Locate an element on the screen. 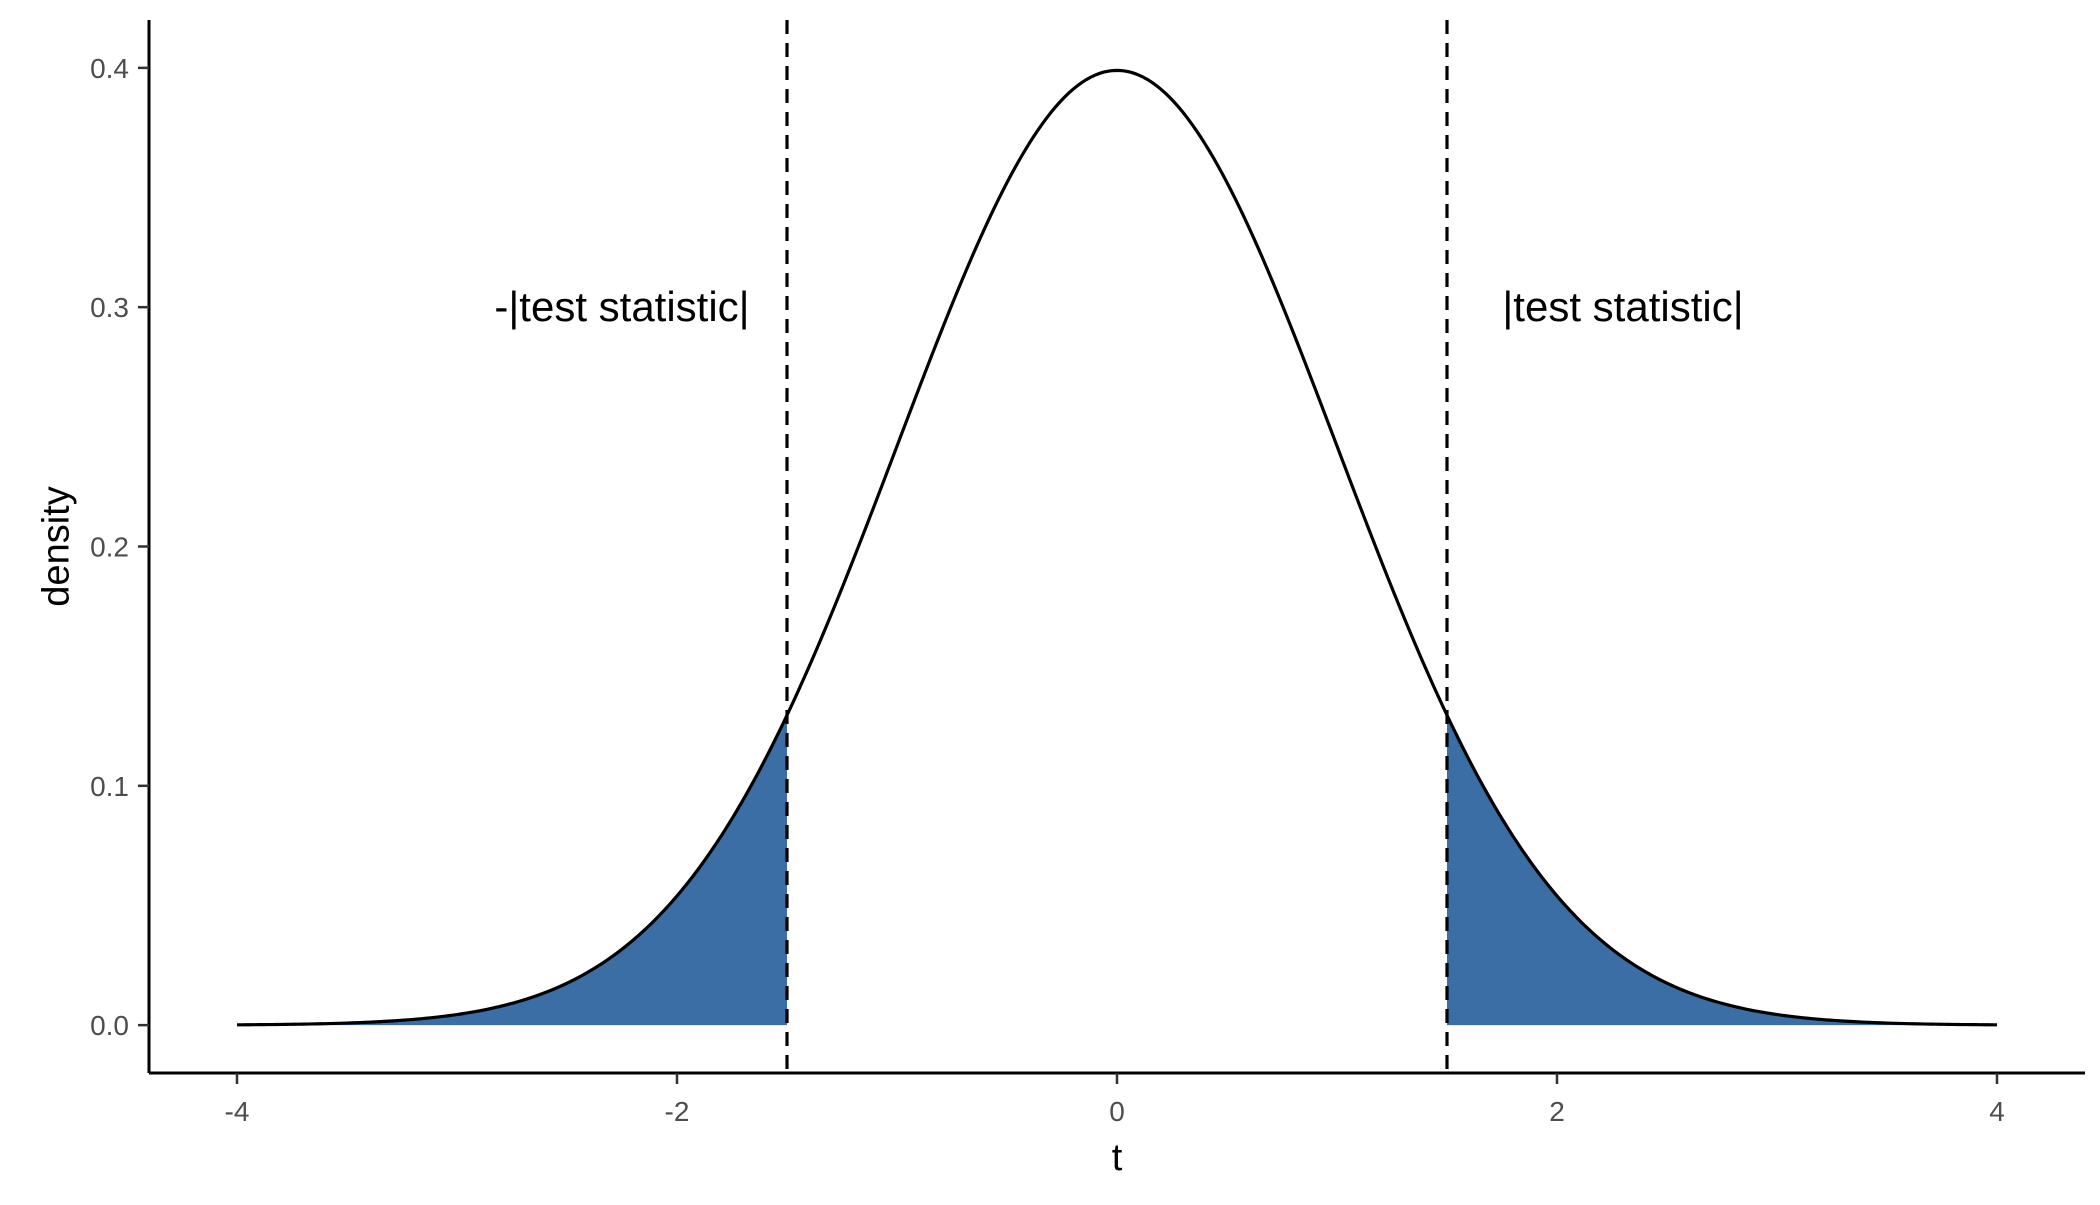 This screenshot has width=2100, height=1205. x-tick-label: 2 is located at coordinates (1557, 1111).